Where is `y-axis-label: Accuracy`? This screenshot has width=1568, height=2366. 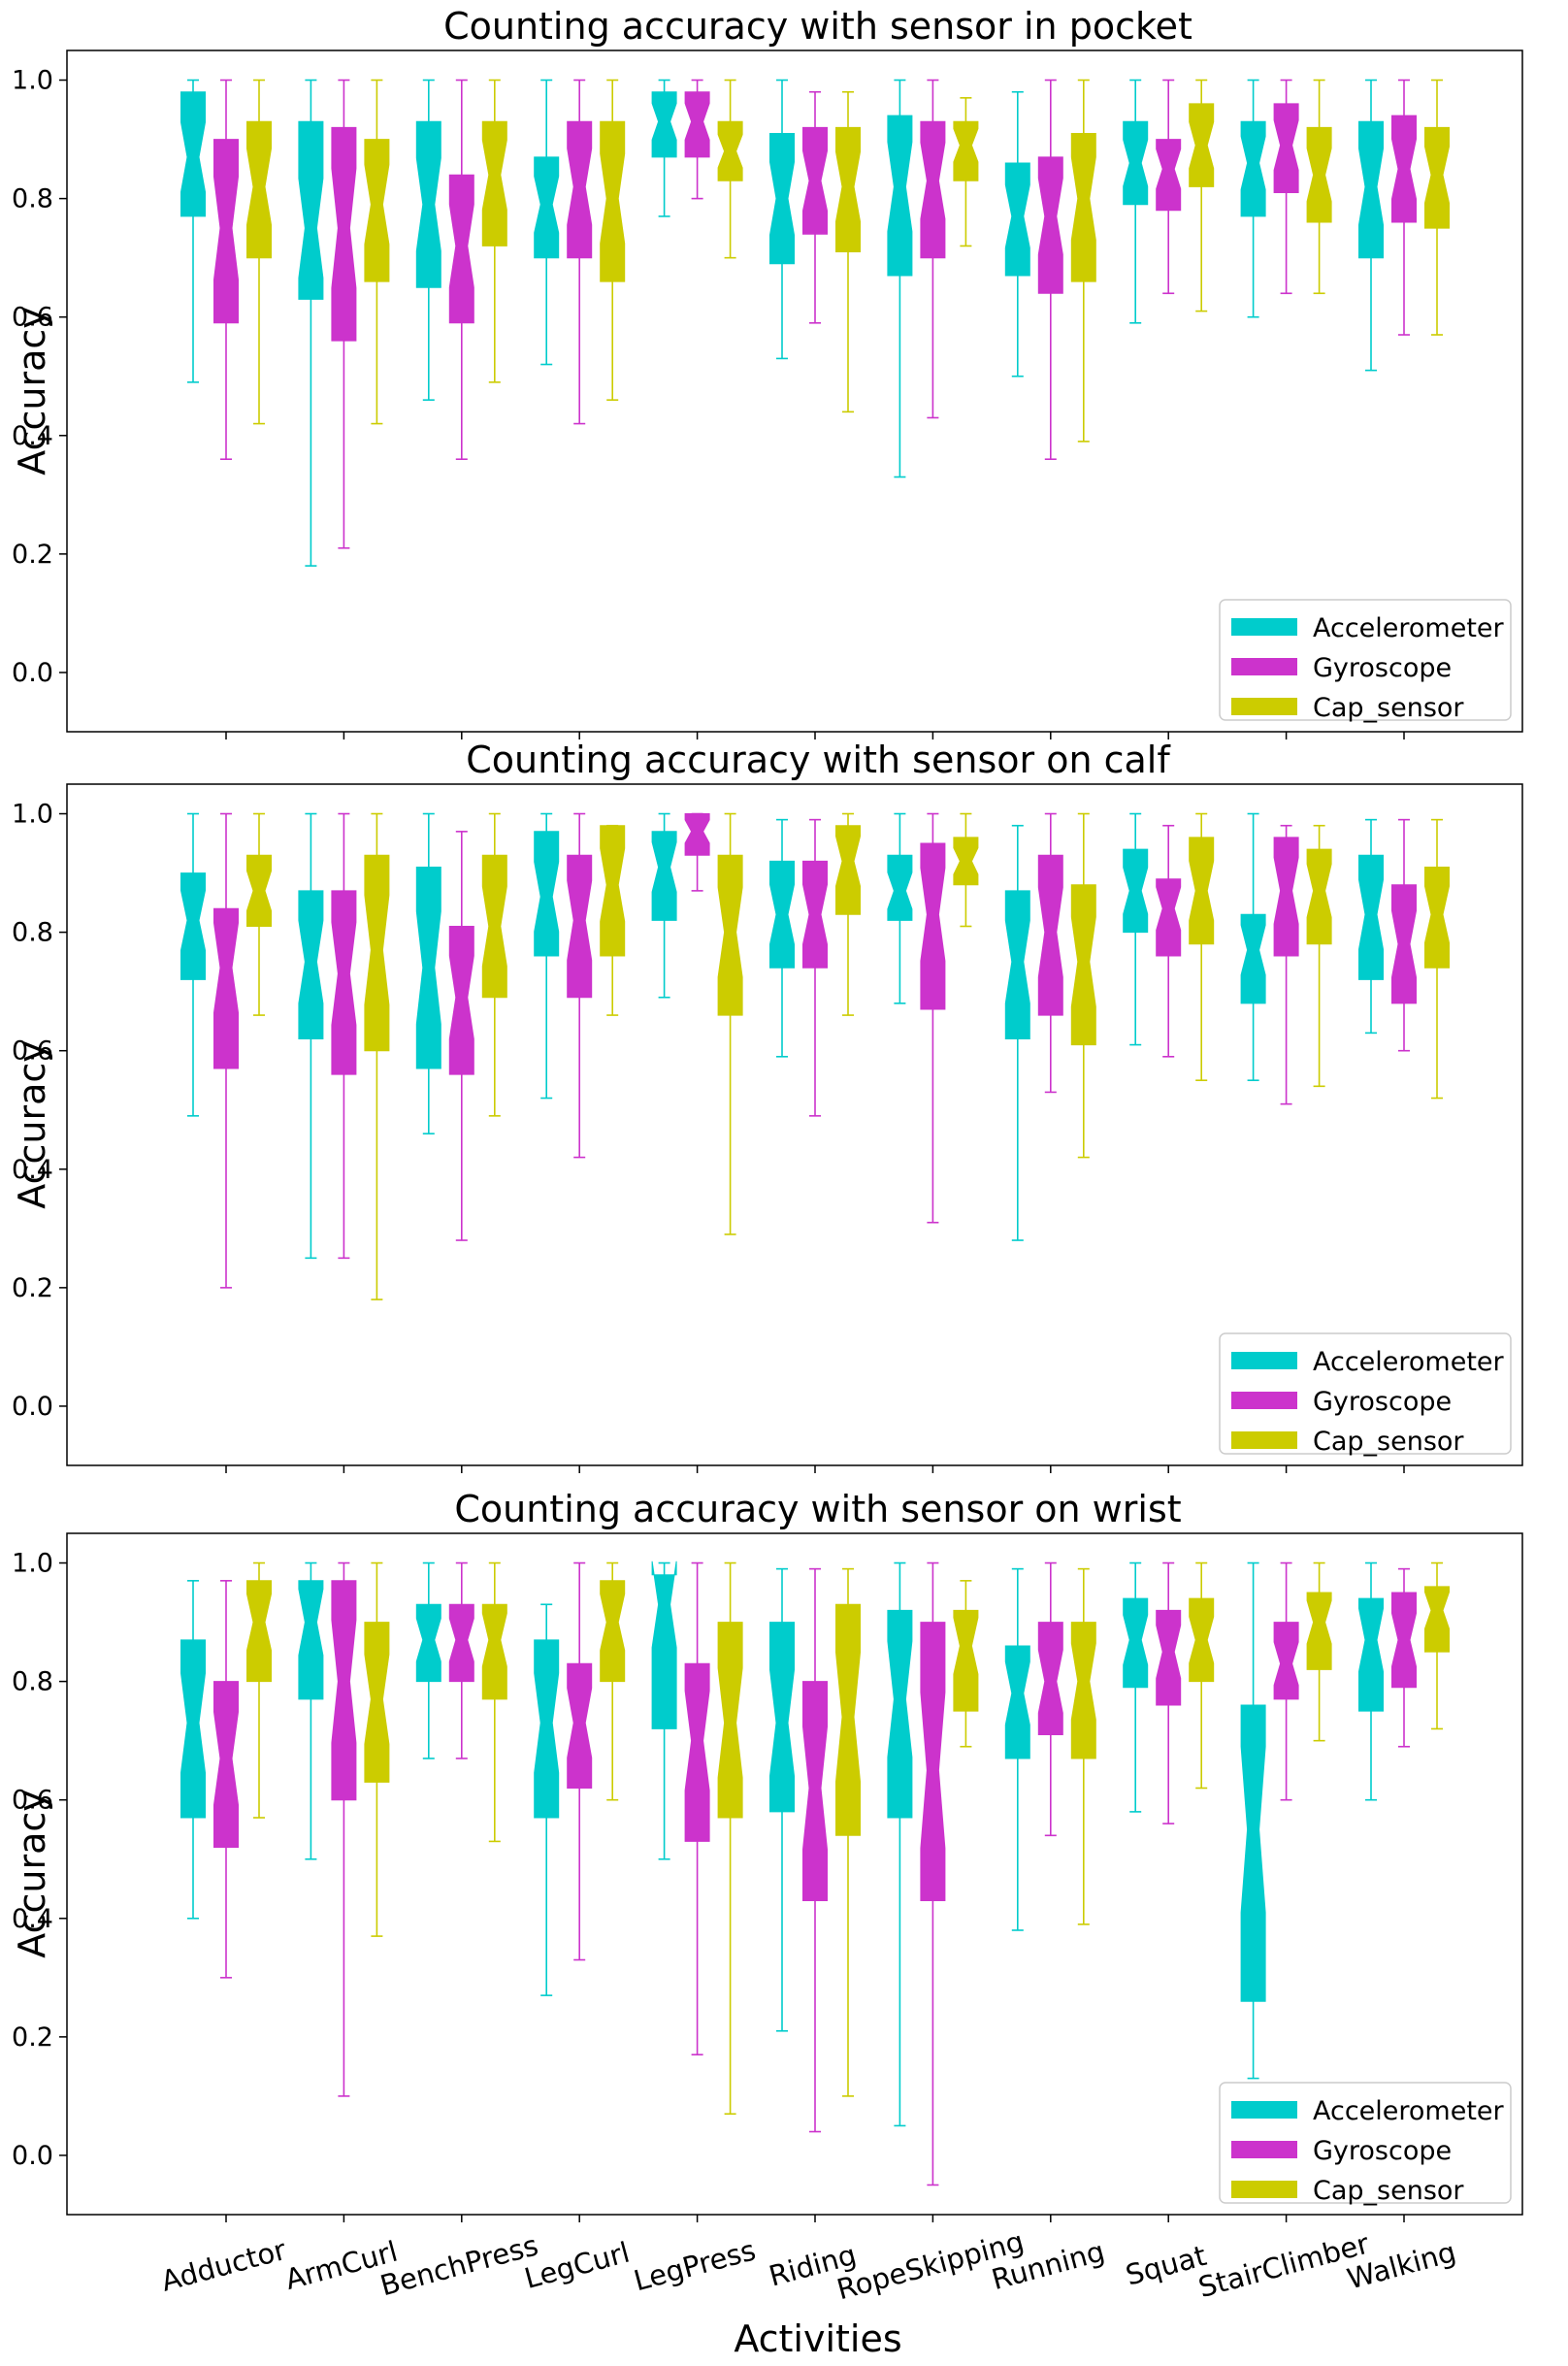 y-axis-label: Accuracy is located at coordinates (32, 1874).